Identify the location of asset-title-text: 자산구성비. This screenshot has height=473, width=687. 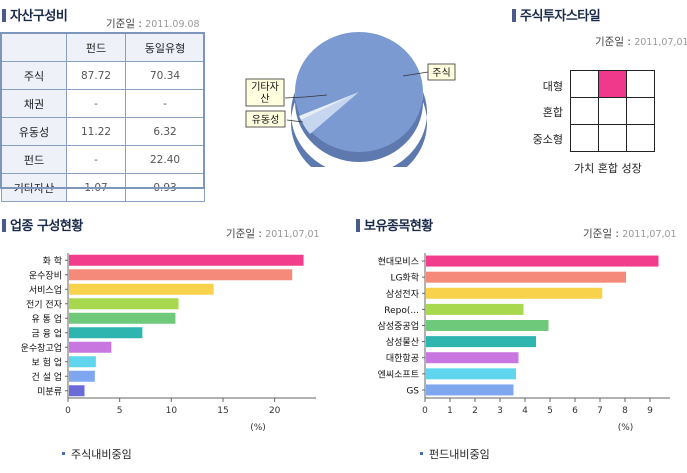
(39, 16).